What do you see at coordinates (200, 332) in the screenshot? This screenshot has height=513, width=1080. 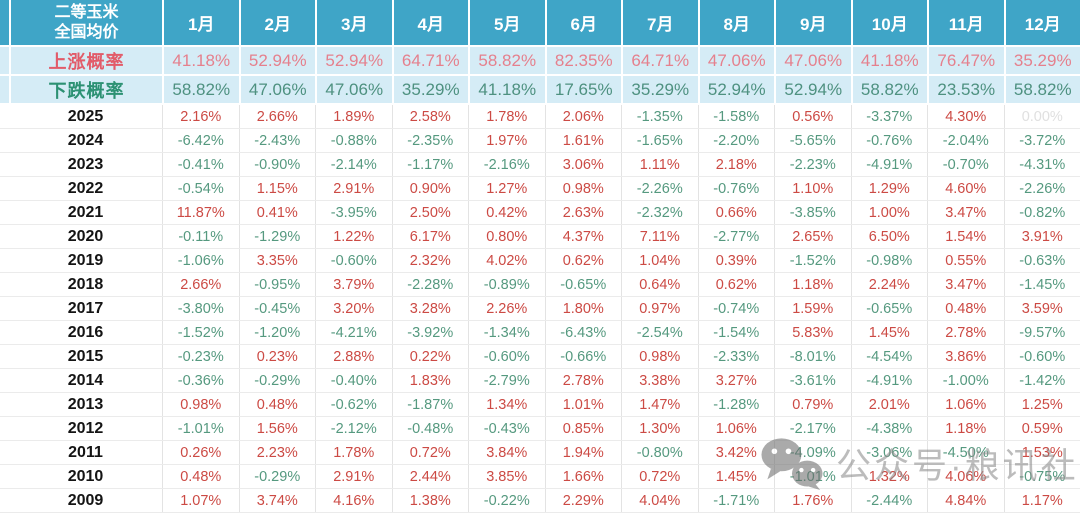 I see `value-cell-2016-m1: -1.52%` at bounding box center [200, 332].